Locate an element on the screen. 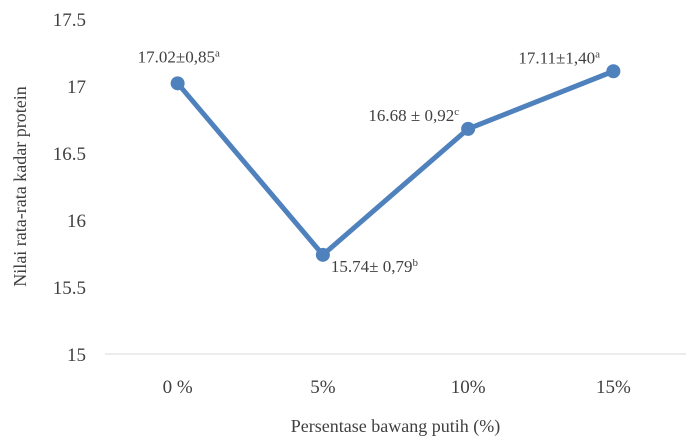 The width and height of the screenshot is (686, 441). y-tick-label: 17.5 is located at coordinates (69, 20).